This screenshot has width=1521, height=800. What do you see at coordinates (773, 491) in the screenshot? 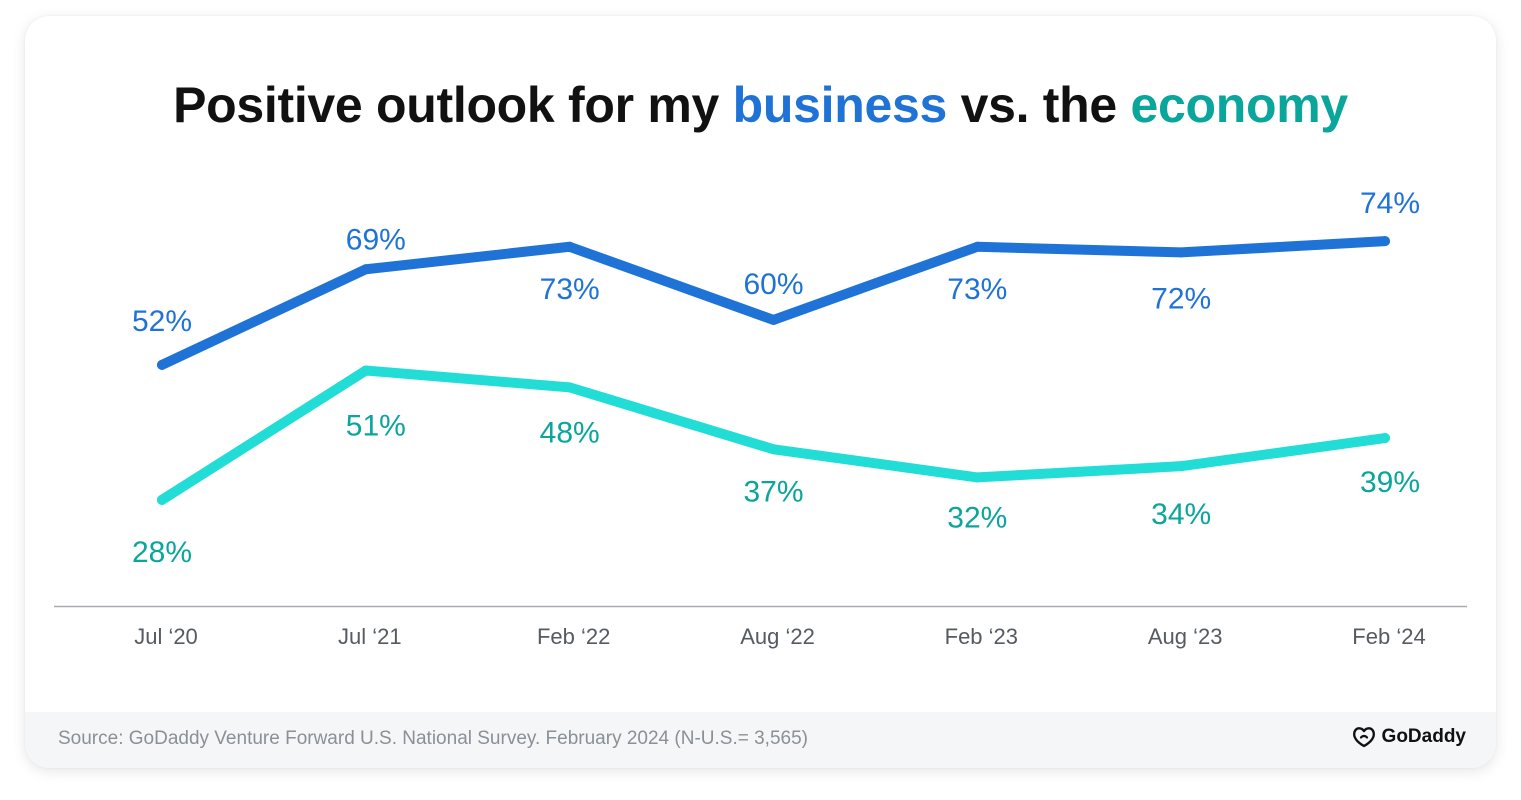
I see `data-label-economy: 37%` at bounding box center [773, 491].